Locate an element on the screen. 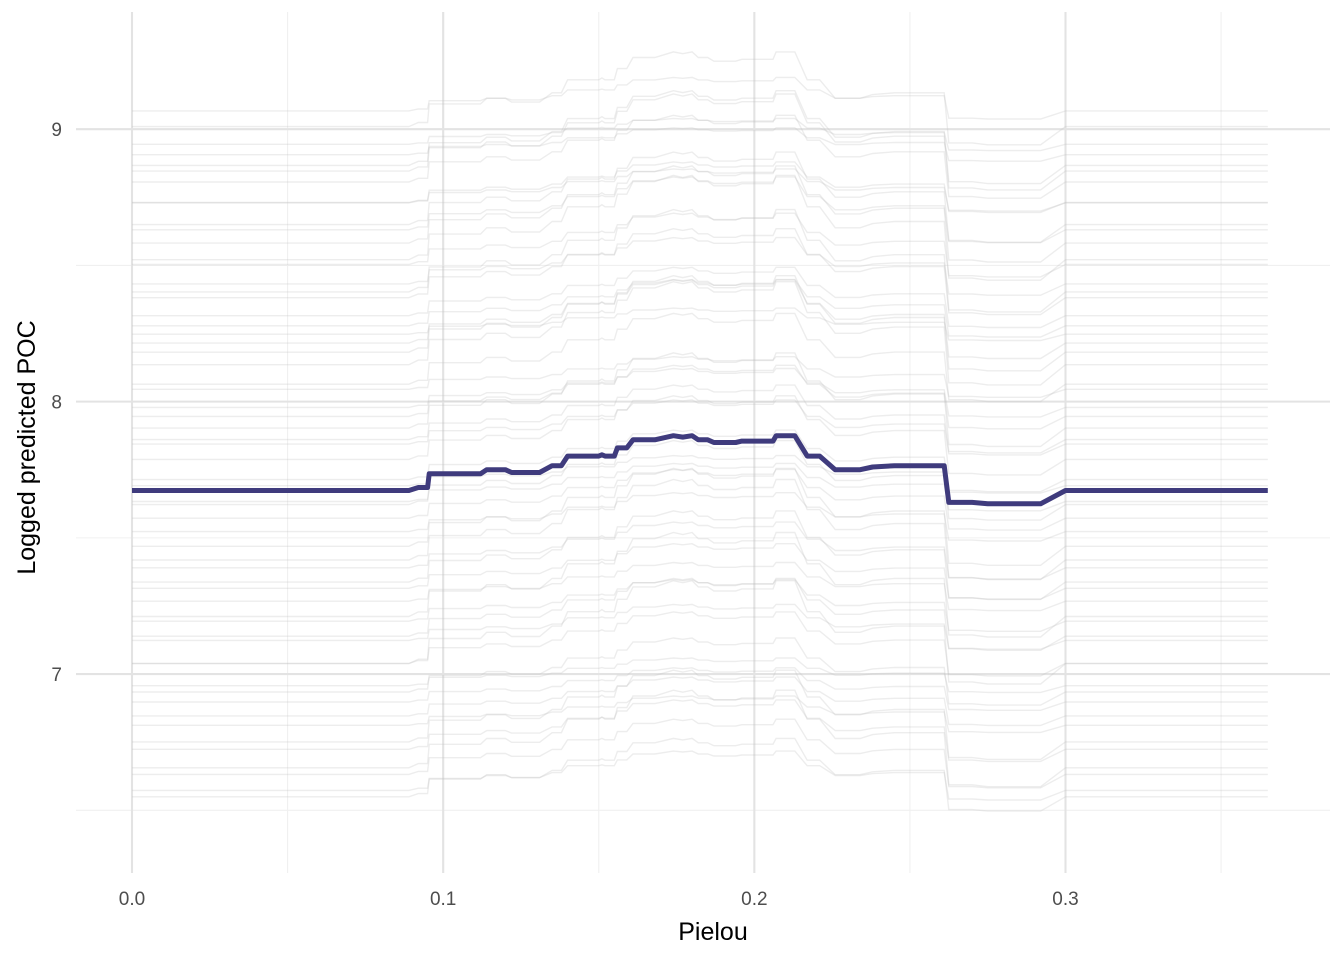 This screenshot has width=1344, height=960. x-axis-title: Pielou is located at coordinates (713, 932).